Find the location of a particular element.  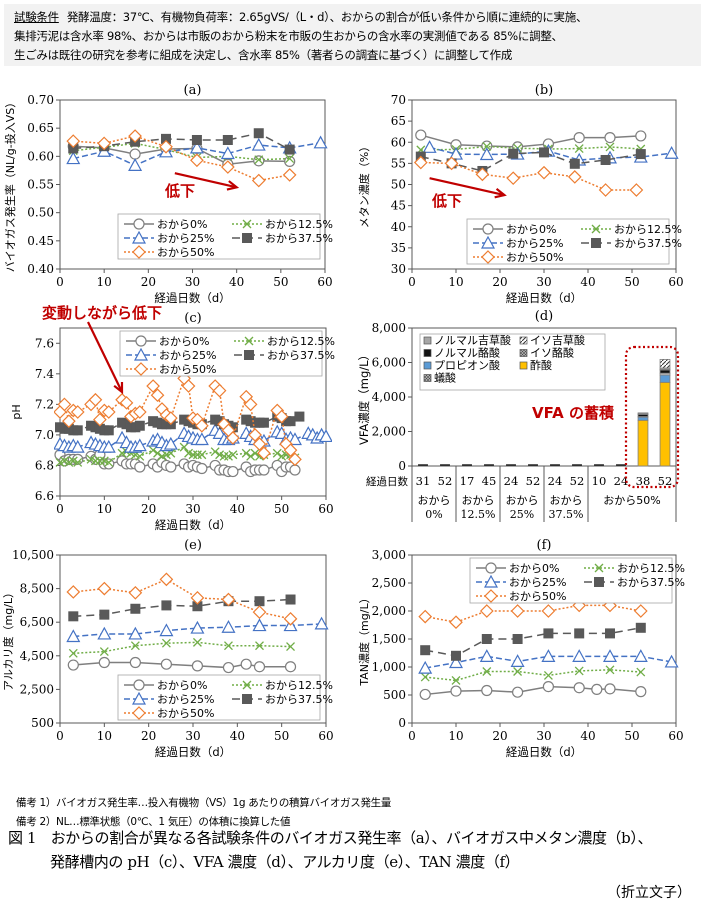

legend-label: おから50% is located at coordinates (185, 713).